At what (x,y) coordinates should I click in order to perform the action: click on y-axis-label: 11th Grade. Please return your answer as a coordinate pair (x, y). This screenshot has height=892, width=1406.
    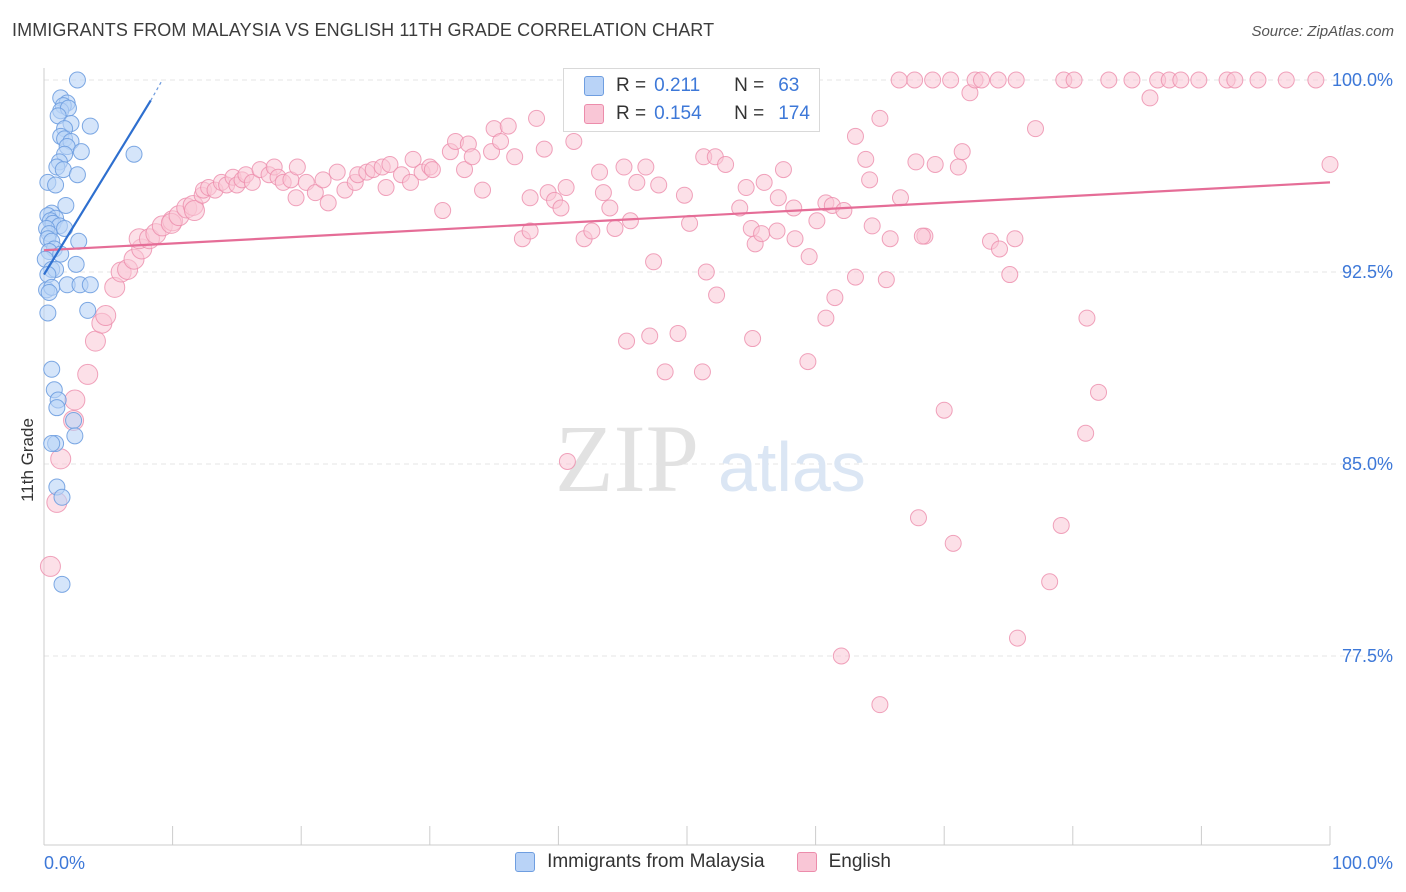
    Looking at the image, I should click on (27, 460).